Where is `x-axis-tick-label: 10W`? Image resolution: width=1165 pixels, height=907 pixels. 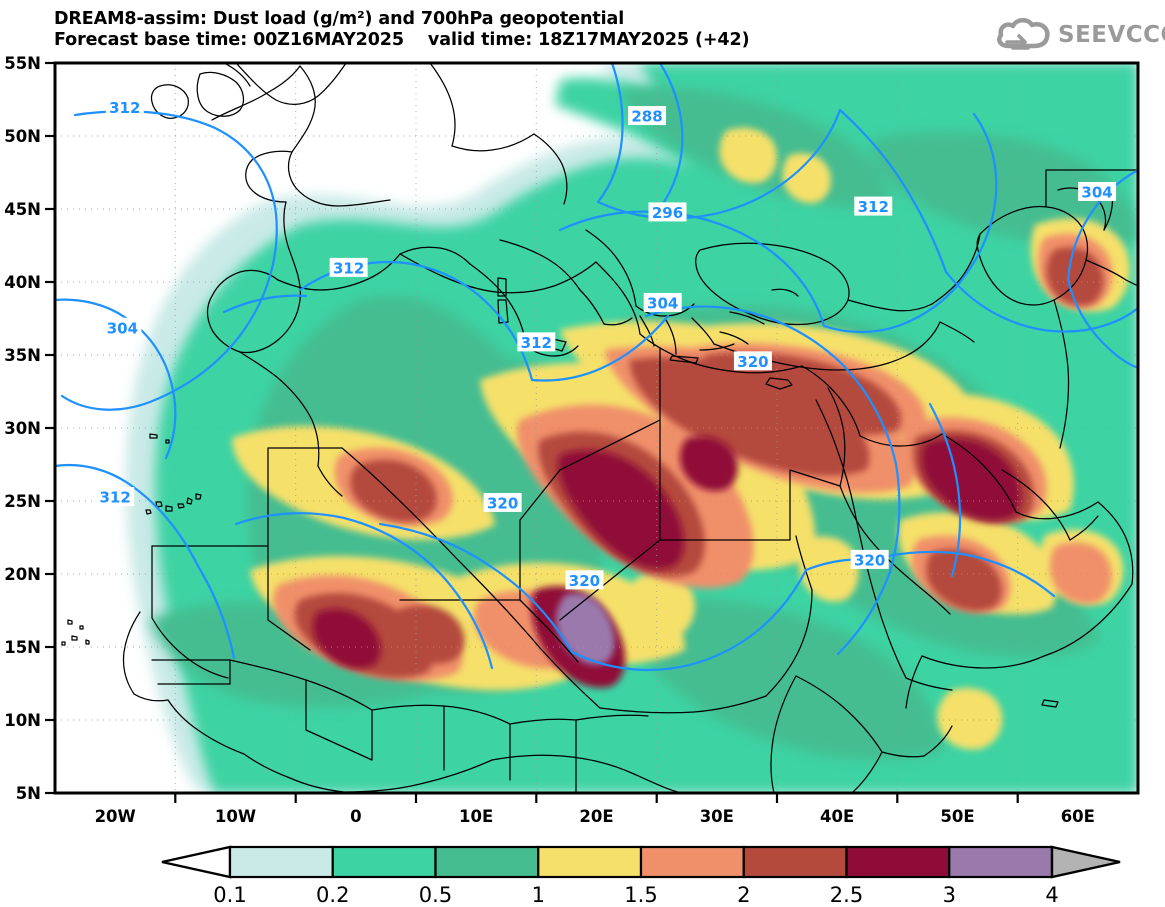
x-axis-tick-label: 10W is located at coordinates (235, 816).